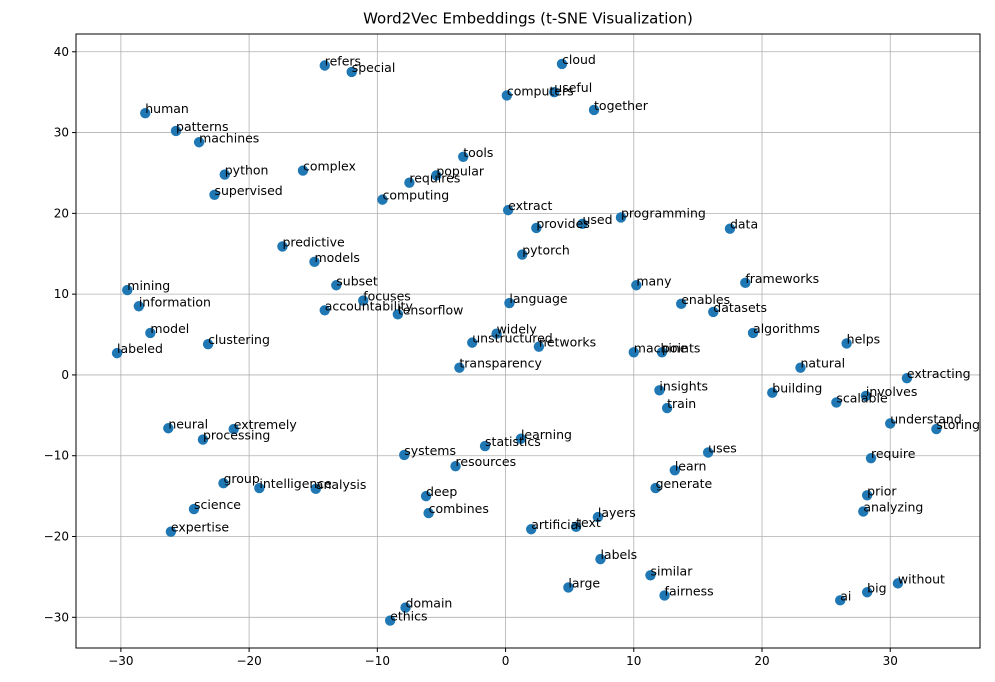 The height and width of the screenshot is (682, 995). Describe the element at coordinates (546, 250) in the screenshot. I see `point-label: pytorch` at that location.